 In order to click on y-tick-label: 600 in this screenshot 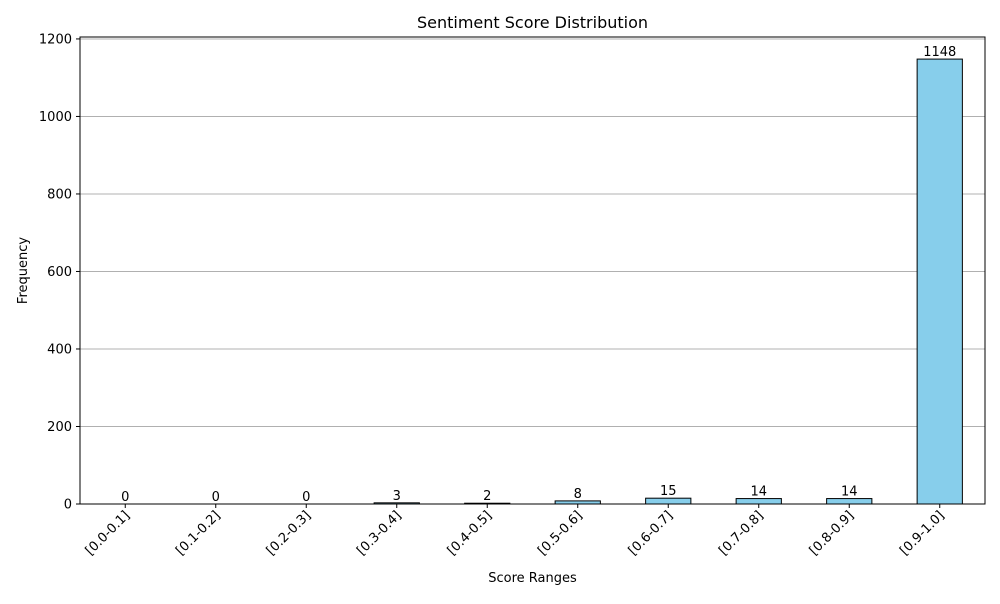, I will do `click(59, 272)`.